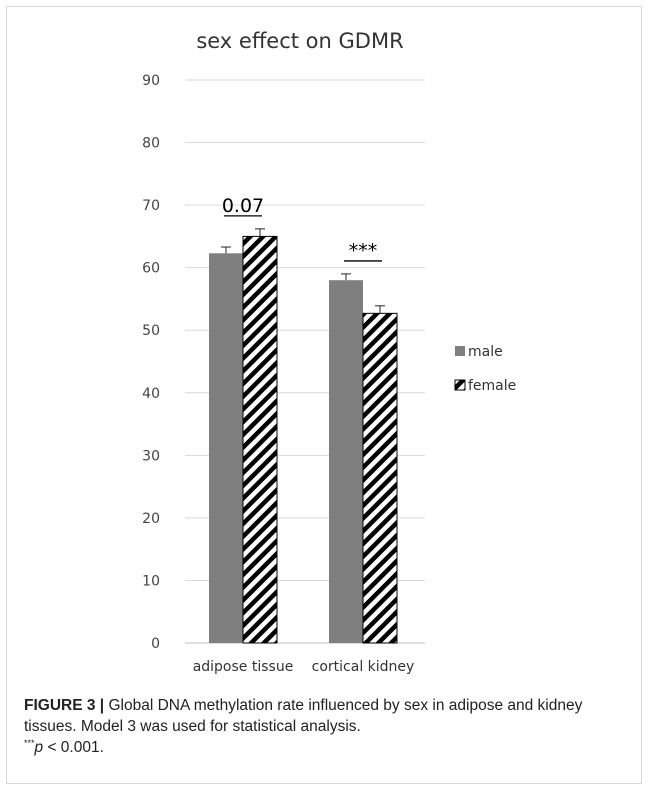 Image resolution: width=651 pixels, height=792 pixels. I want to click on caption-footnote-text: < 0.001., so click(75, 747).